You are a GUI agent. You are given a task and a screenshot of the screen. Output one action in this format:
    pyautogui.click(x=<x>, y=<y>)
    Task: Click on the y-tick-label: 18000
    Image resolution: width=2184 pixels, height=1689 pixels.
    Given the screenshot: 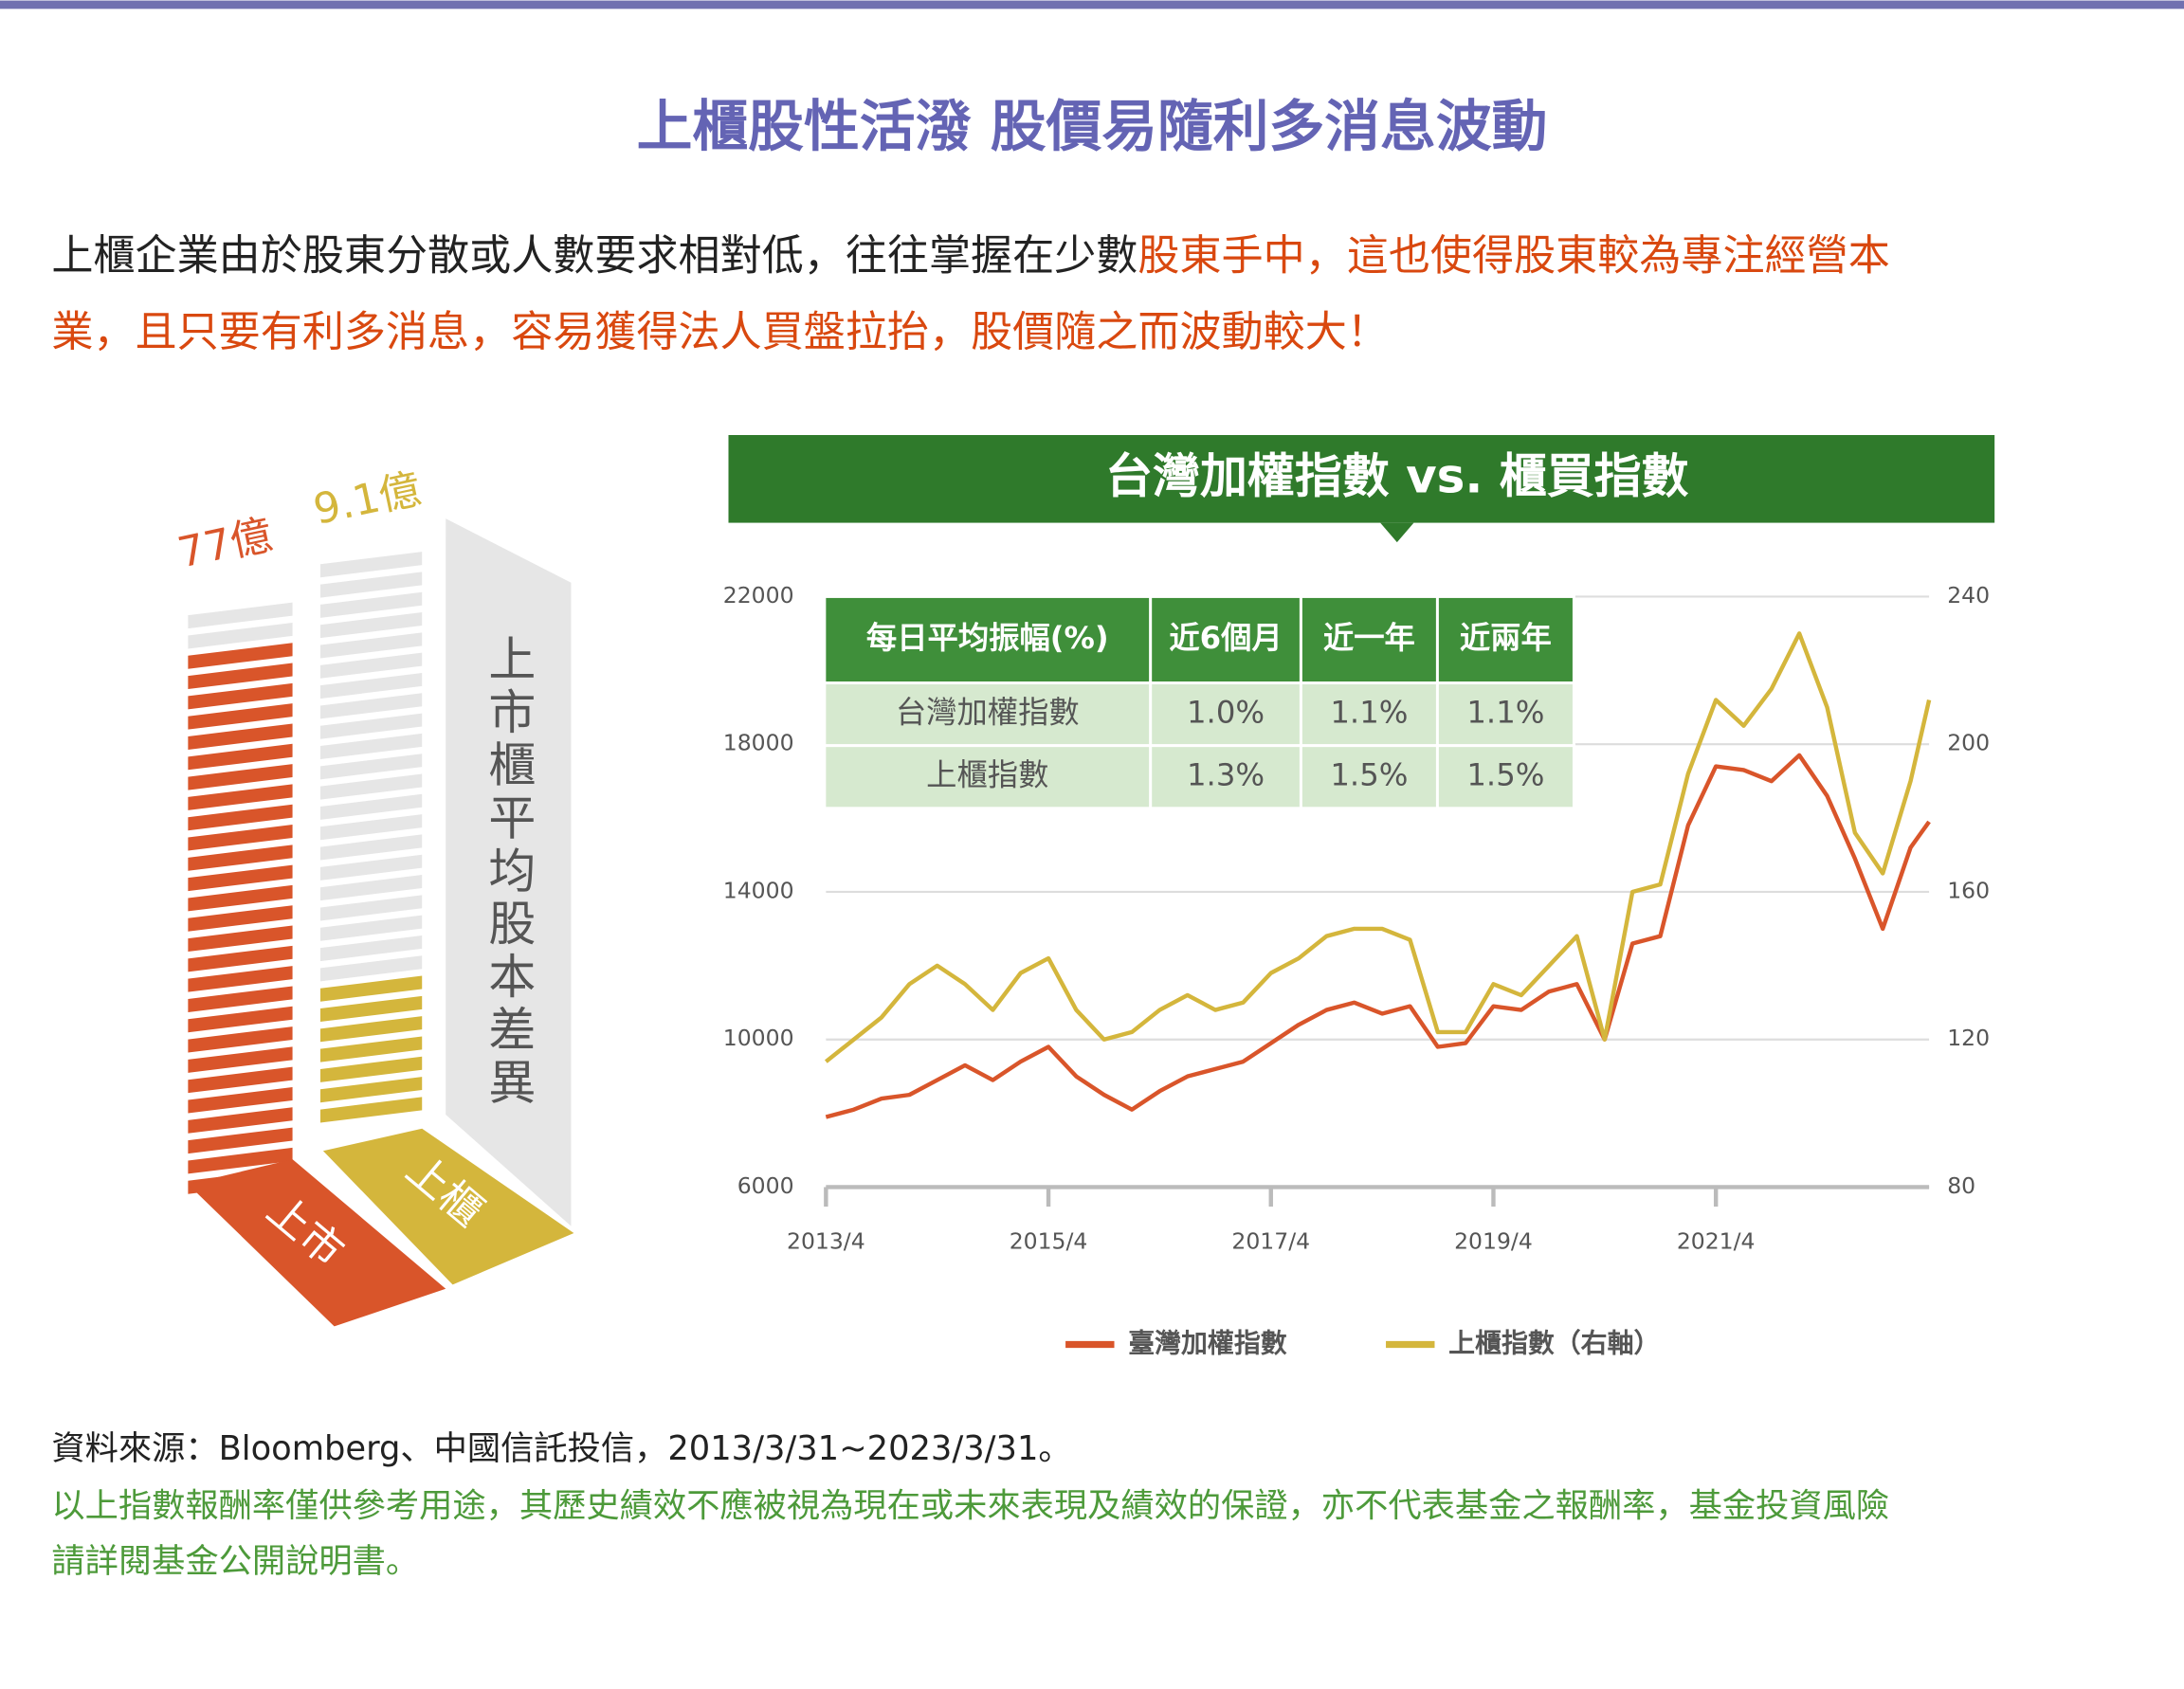 What is the action you would take?
    pyautogui.click(x=758, y=743)
    